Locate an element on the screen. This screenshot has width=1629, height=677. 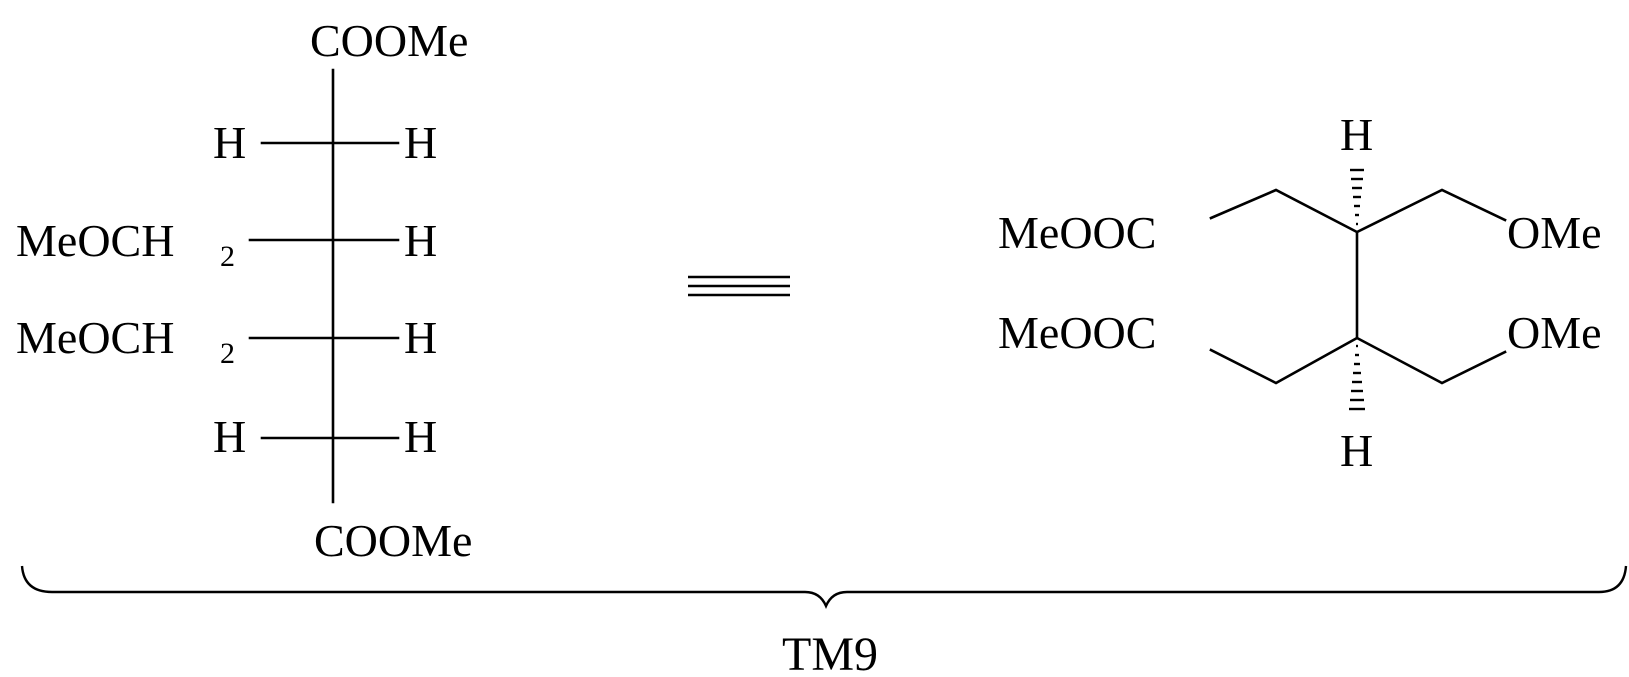
bottom-left-chain is located at coordinates (1284, 360).